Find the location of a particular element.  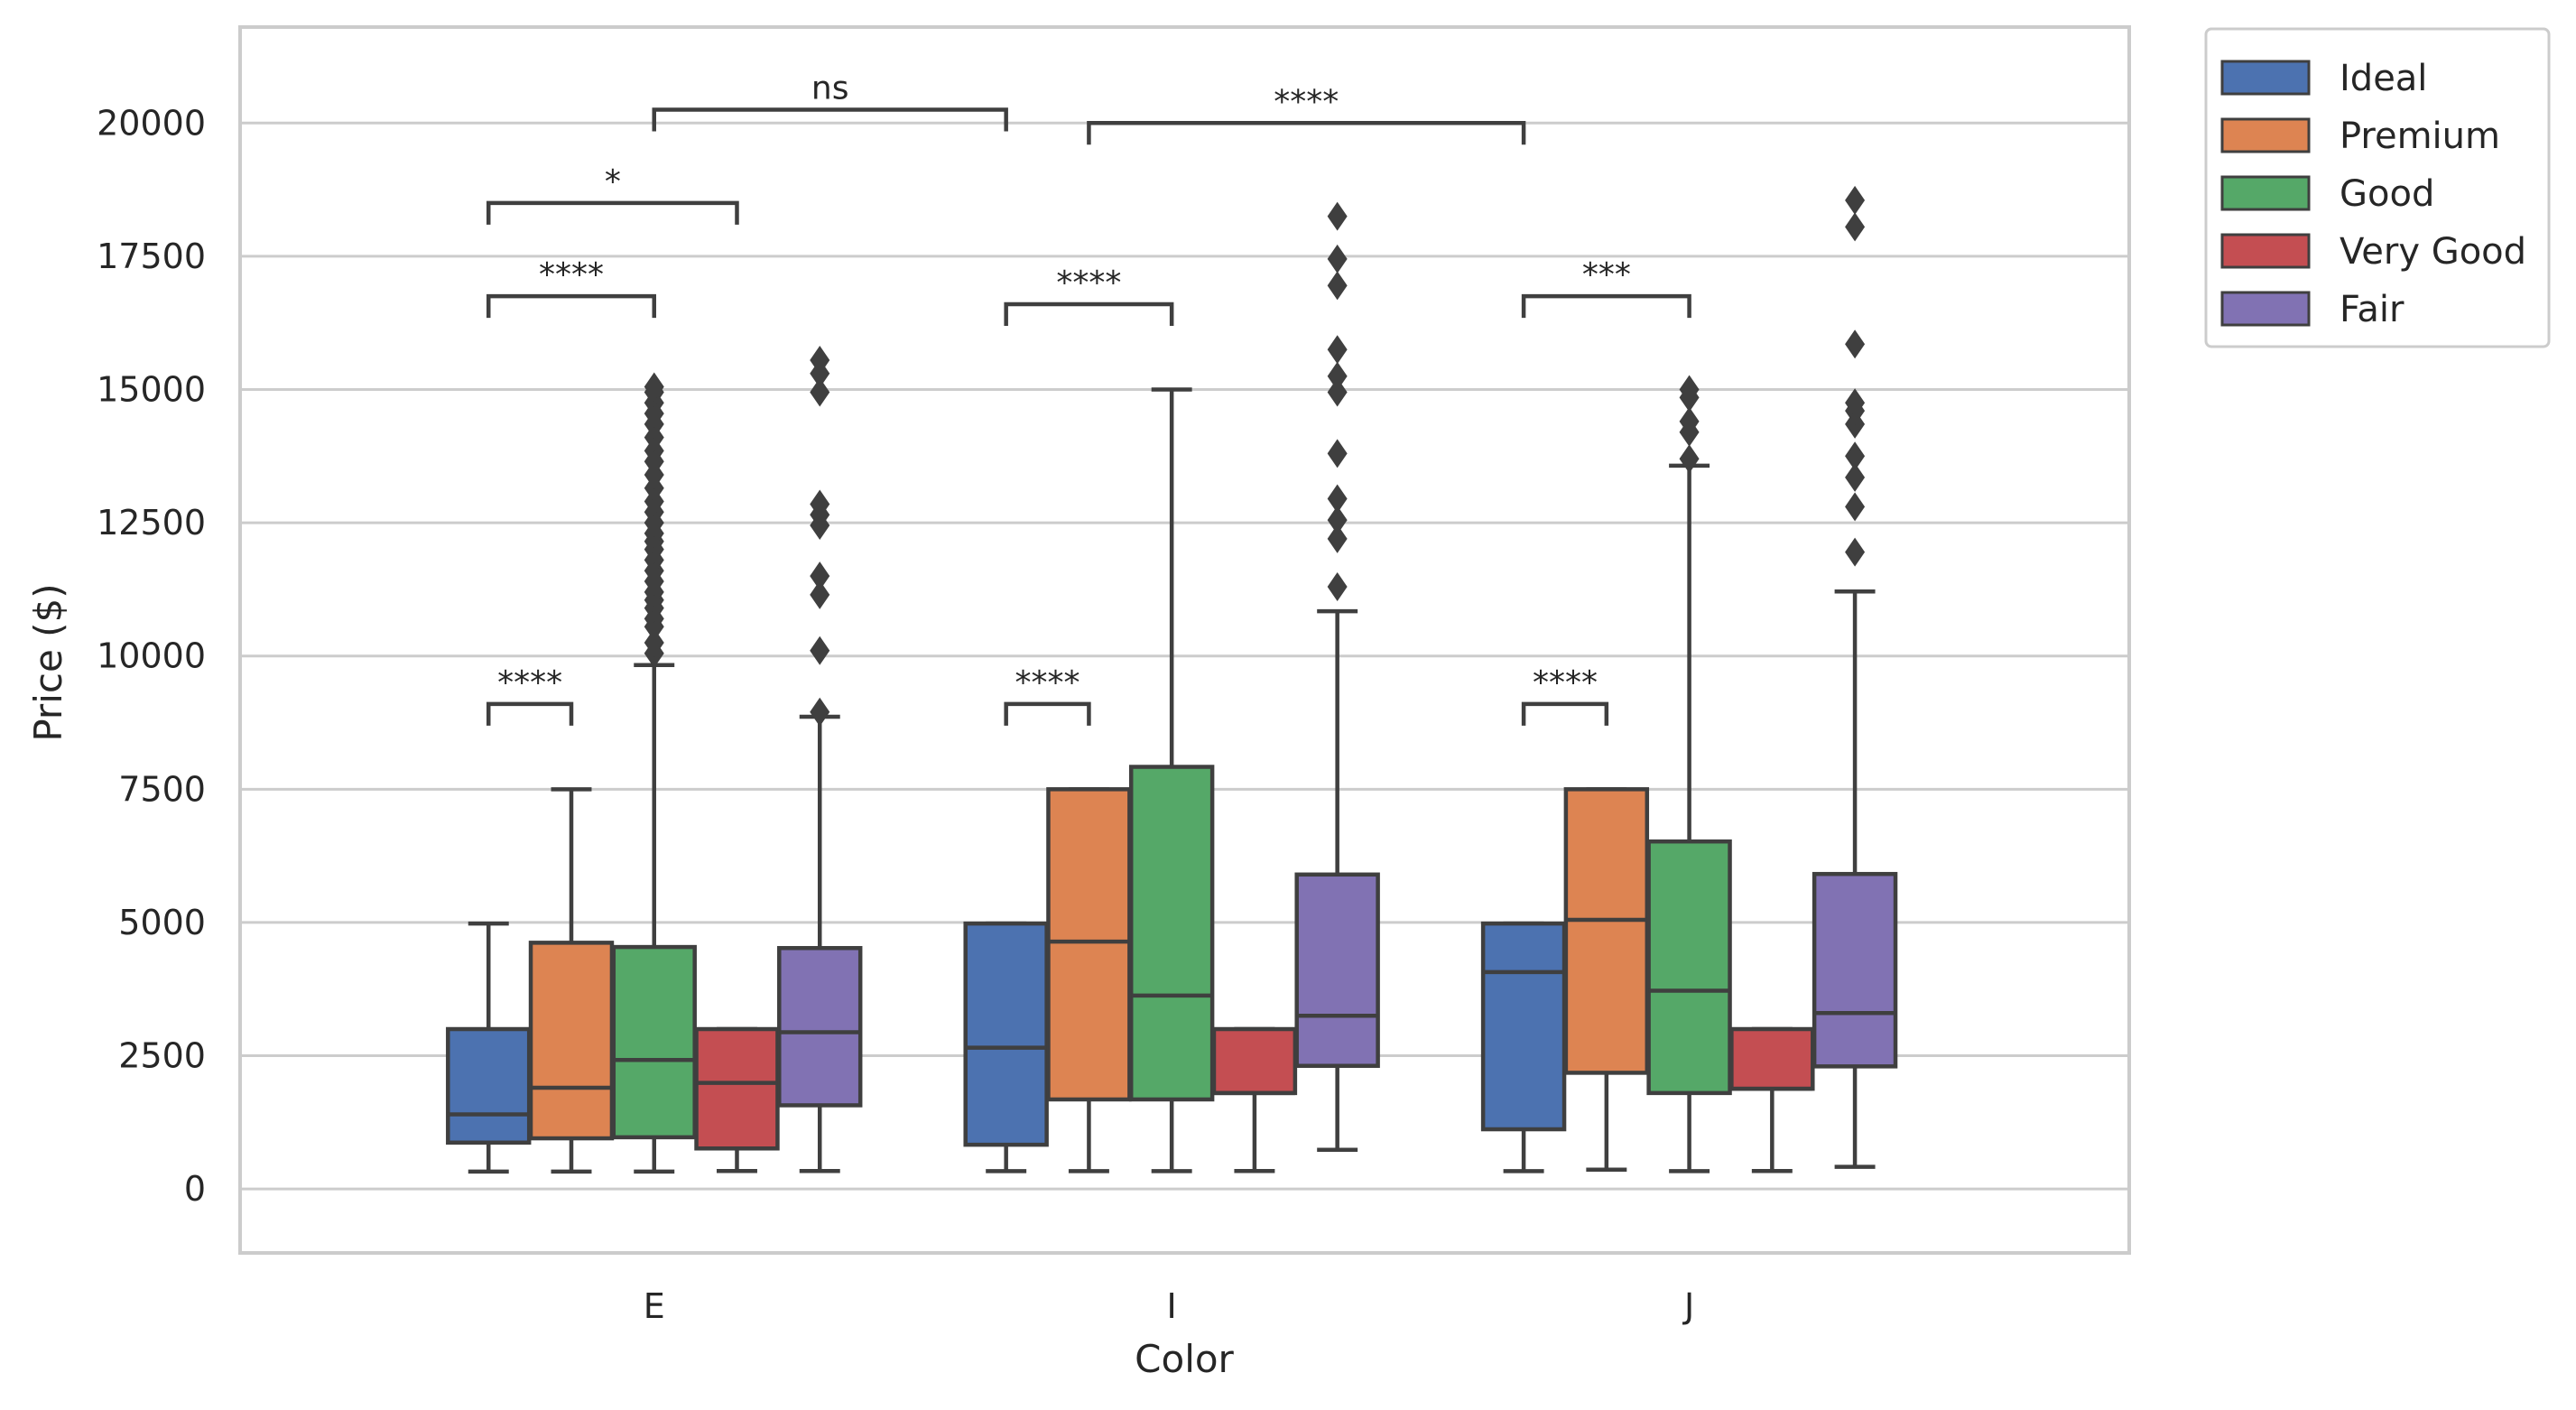

box-i-premium is located at coordinates (1089, 980).